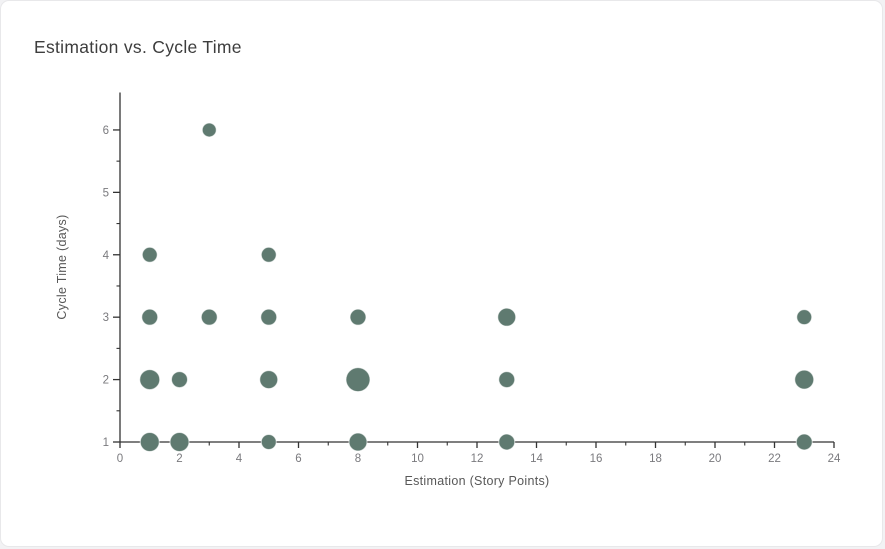 The height and width of the screenshot is (549, 885). What do you see at coordinates (106, 256) in the screenshot?
I see `y-tick-label: 4` at bounding box center [106, 256].